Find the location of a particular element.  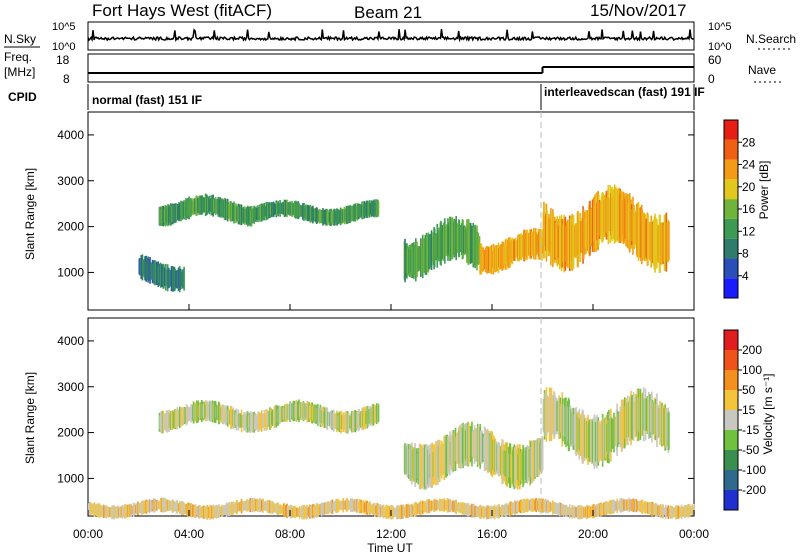

x-tick-label: 04:00 is located at coordinates (189, 534).